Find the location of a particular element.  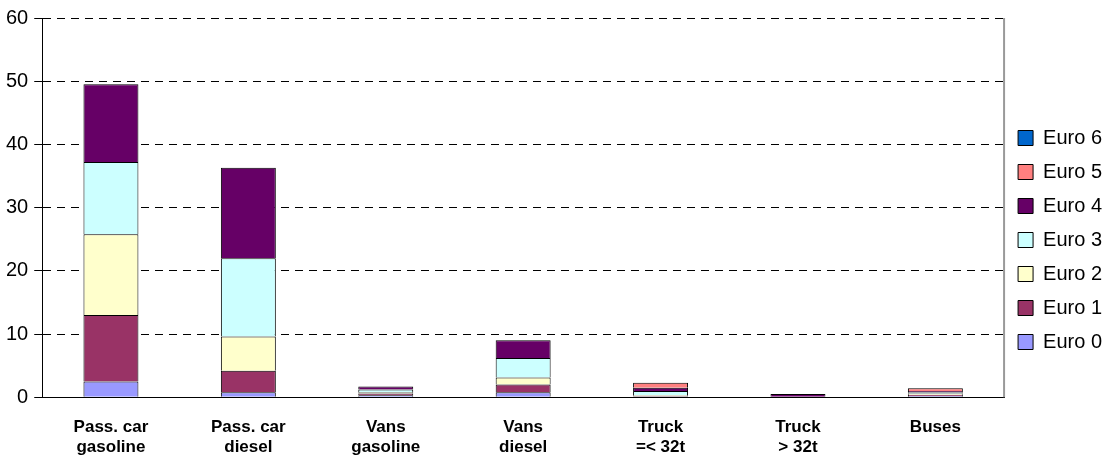

legend-label: Euro 4 is located at coordinates (1073, 204).